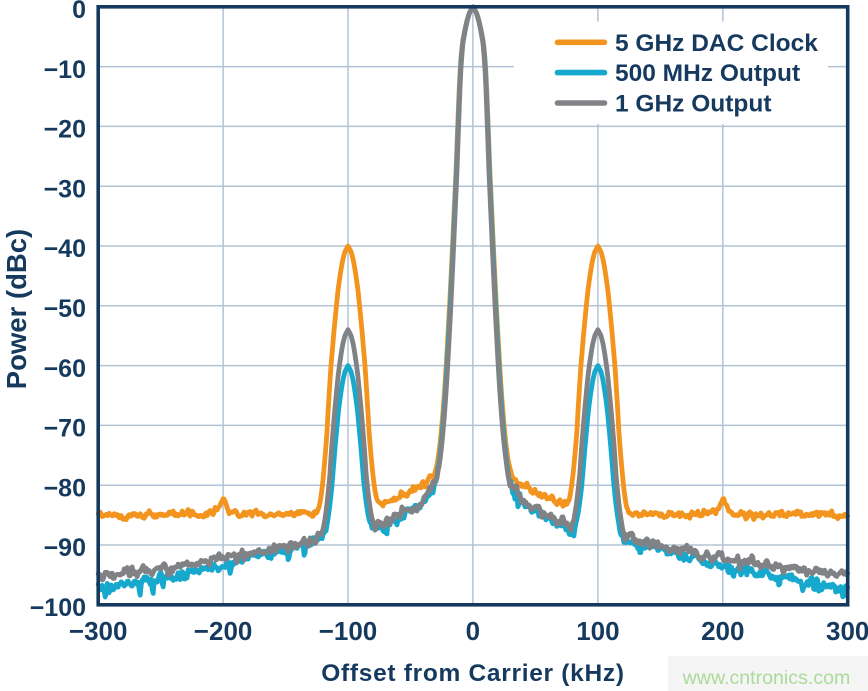  I want to click on svg-text: −70, so click(65, 429).